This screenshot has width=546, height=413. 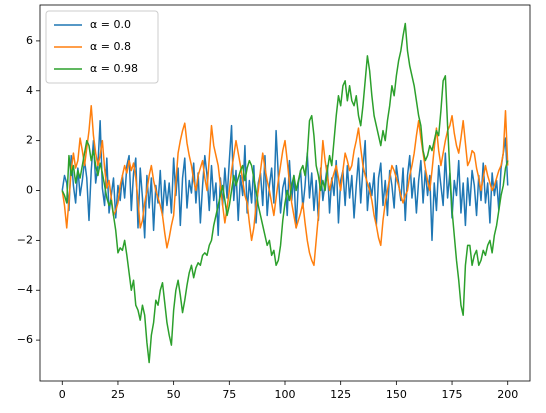 I want to click on legend-box, so click(x=102, y=47).